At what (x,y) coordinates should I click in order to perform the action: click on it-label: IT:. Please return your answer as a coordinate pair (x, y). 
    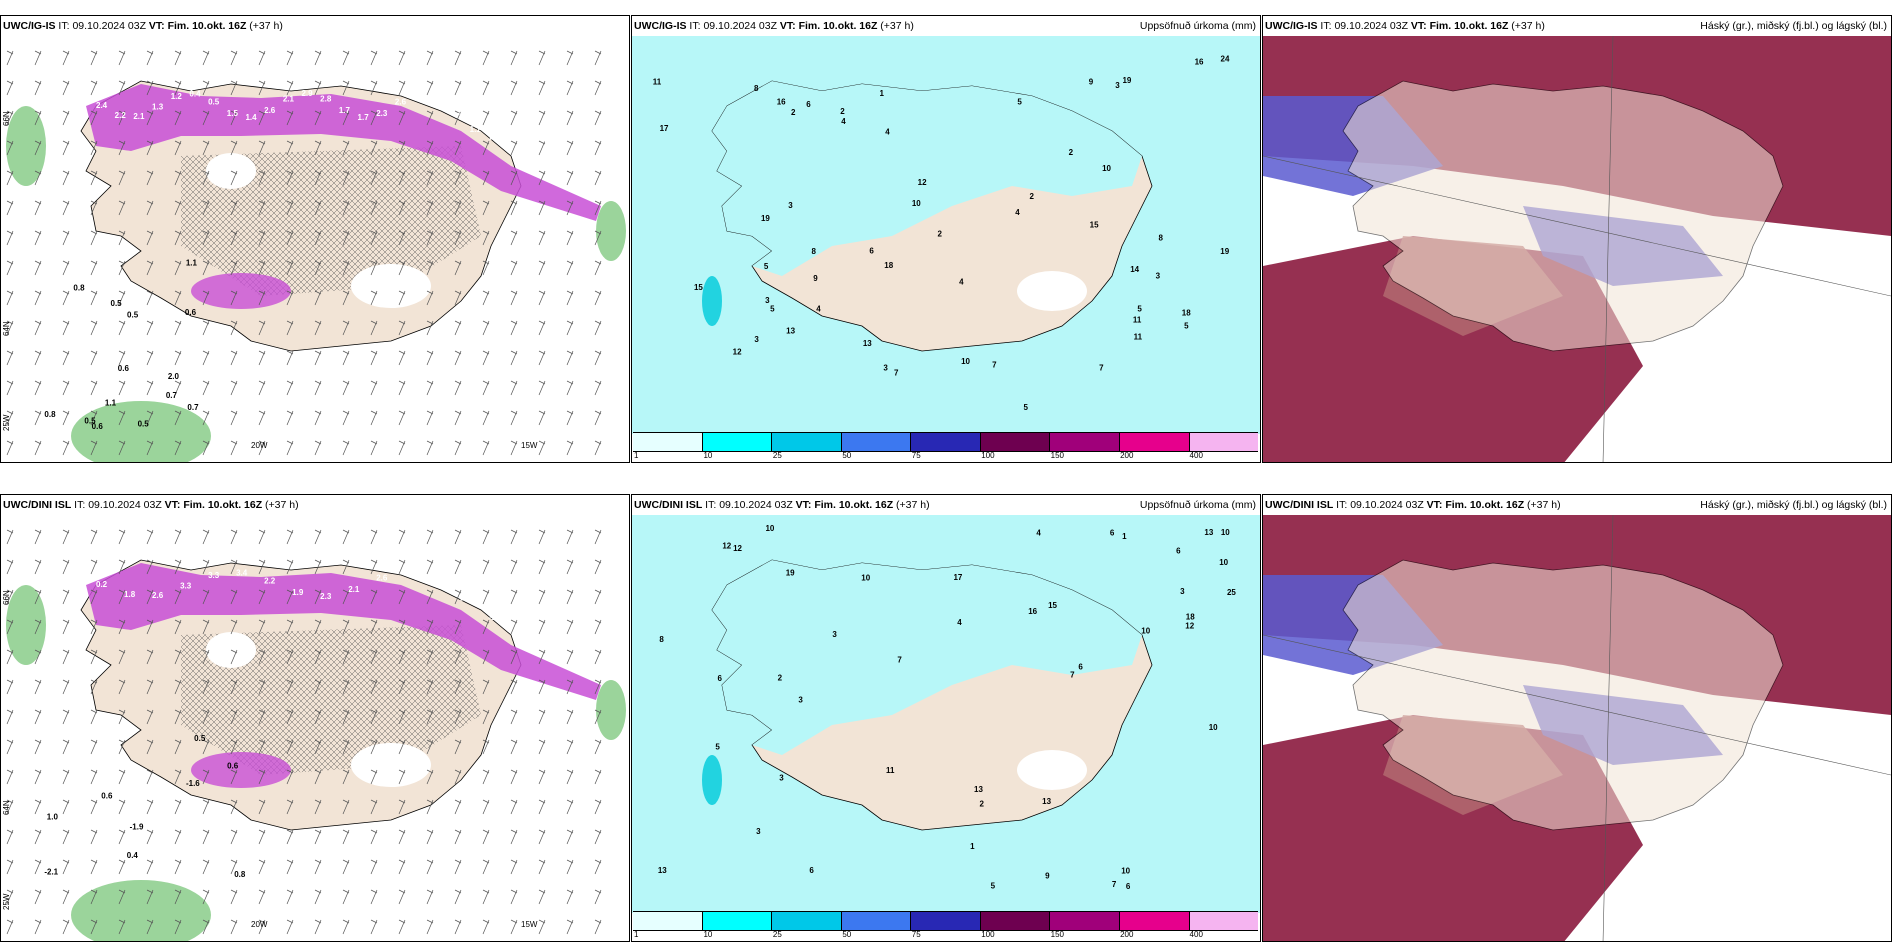
    Looking at the image, I should click on (1342, 505).